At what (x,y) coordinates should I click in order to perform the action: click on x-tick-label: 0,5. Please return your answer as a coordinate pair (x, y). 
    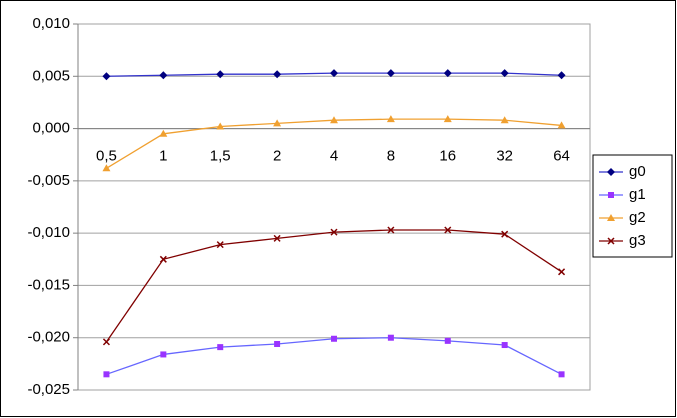
    Looking at the image, I should click on (106, 156).